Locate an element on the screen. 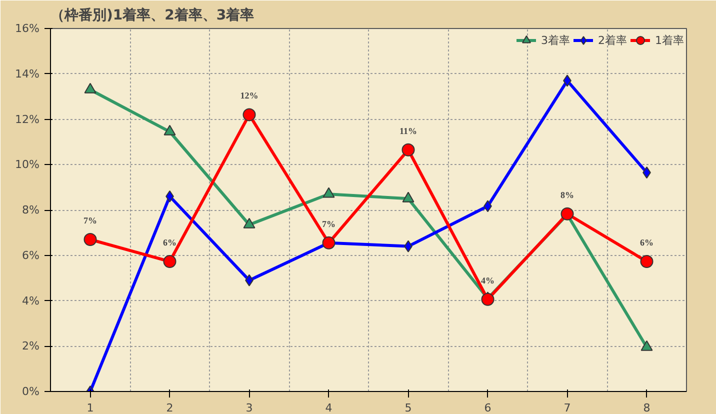  y-tick-label: 10% is located at coordinates (27, 165).